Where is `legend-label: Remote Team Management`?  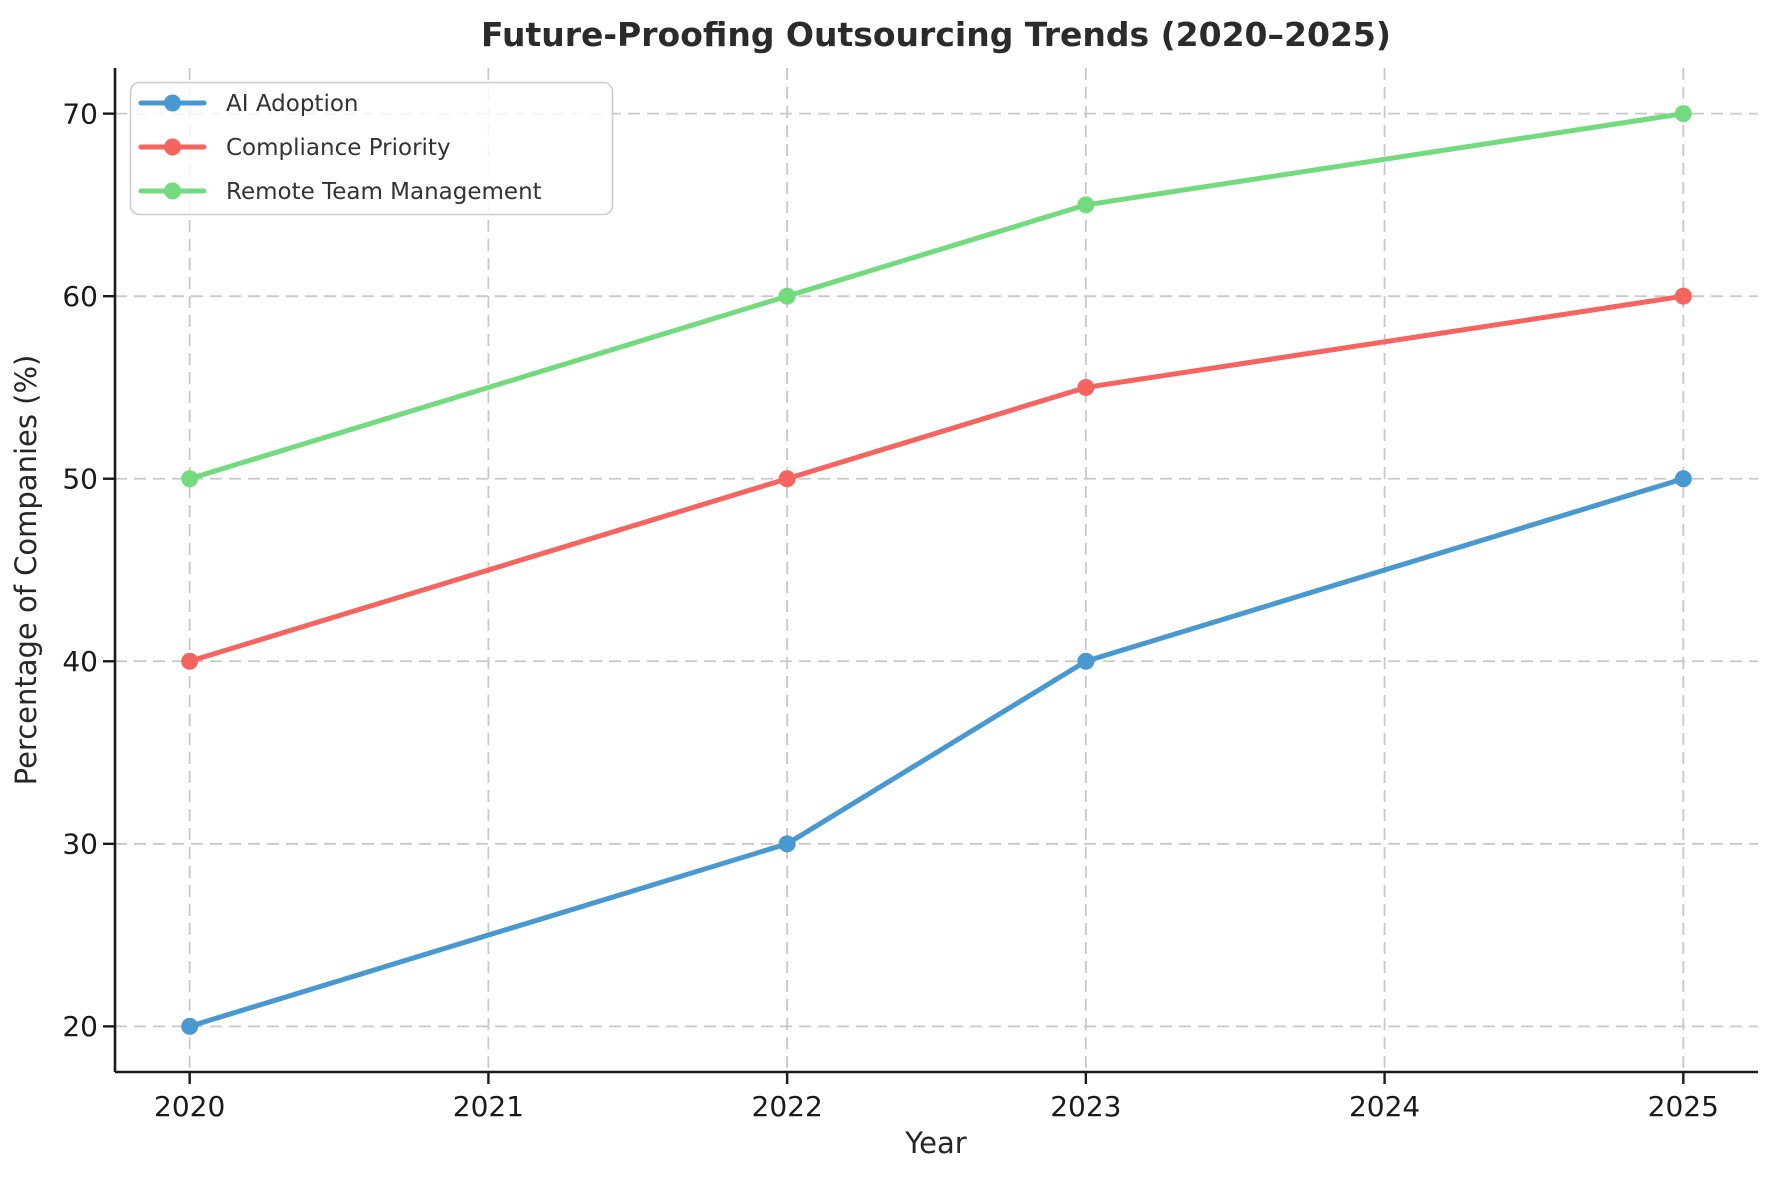 legend-label: Remote Team Management is located at coordinates (384, 192).